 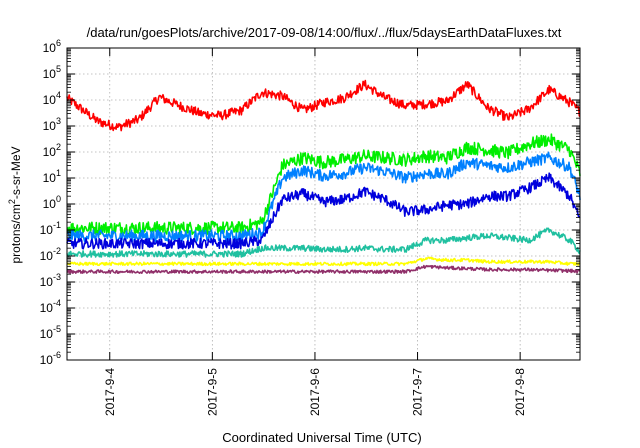 I want to click on y-tick-label: 10⁻³, so click(x=50, y=280).